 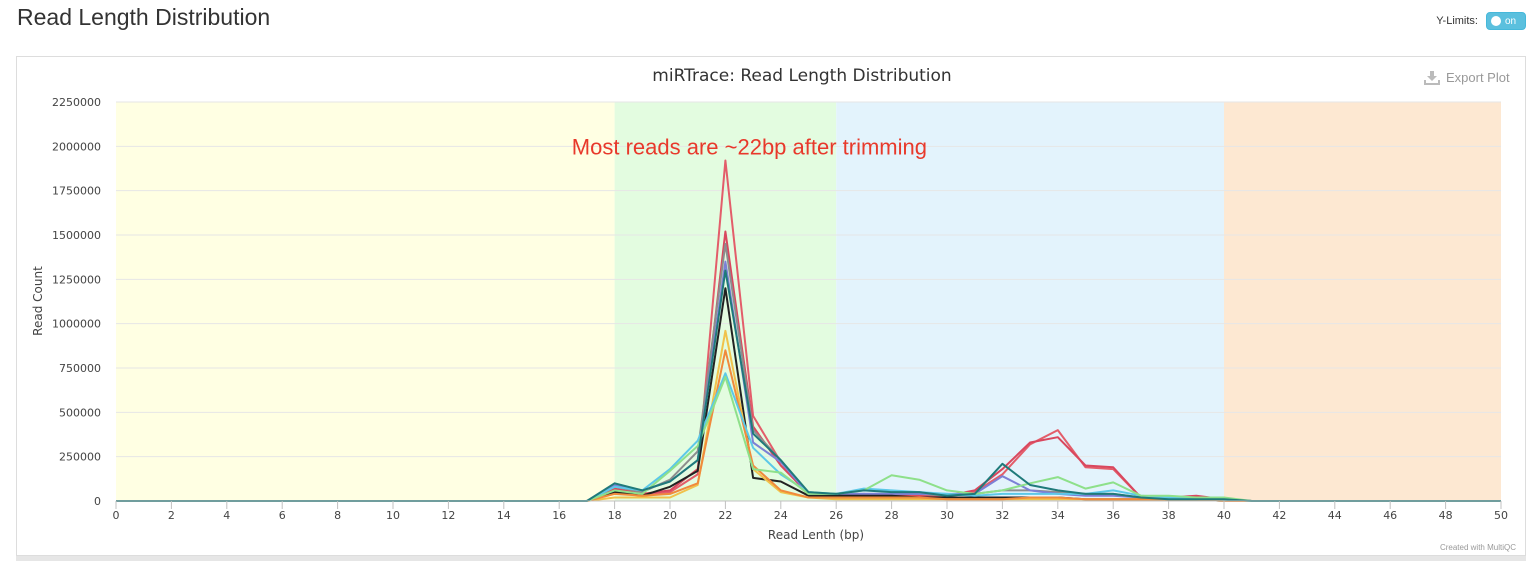 What do you see at coordinates (1113, 515) in the screenshot?
I see `x-tick-label: 36` at bounding box center [1113, 515].